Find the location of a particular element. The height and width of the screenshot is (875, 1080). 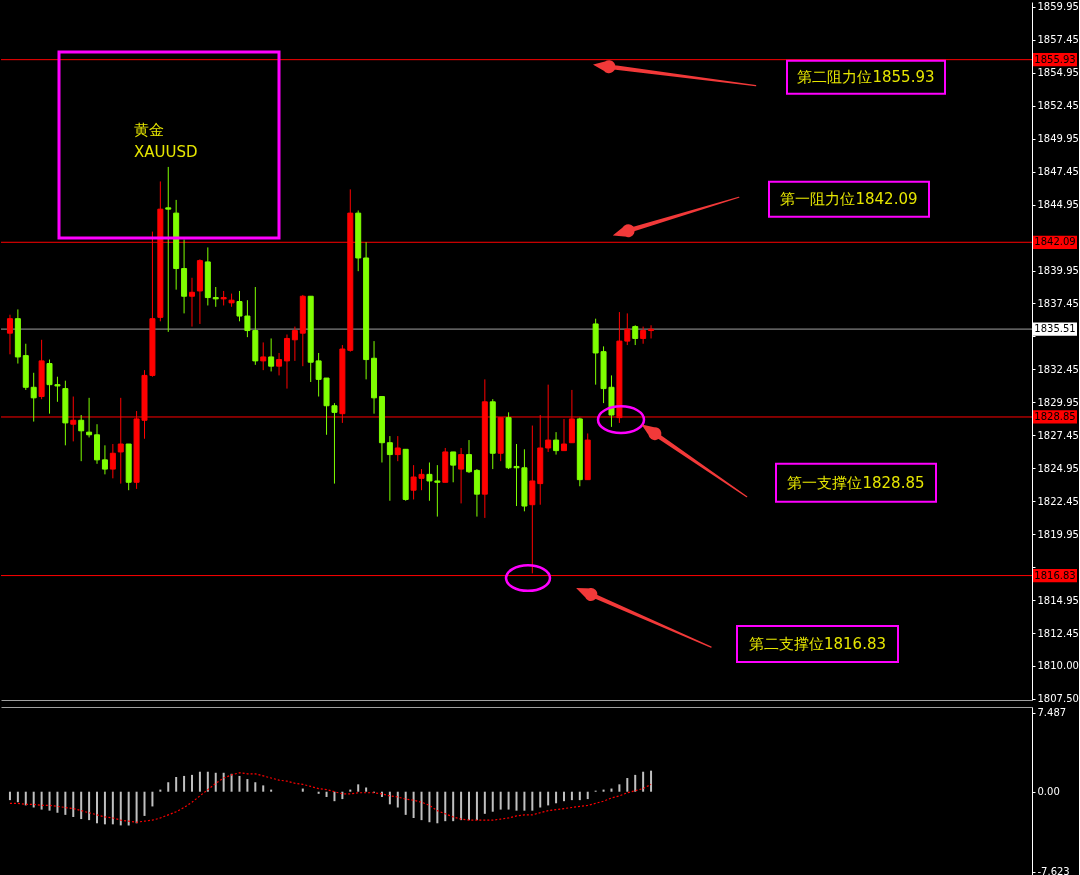

y-tick-label: 1839.95 is located at coordinates (1058, 271).